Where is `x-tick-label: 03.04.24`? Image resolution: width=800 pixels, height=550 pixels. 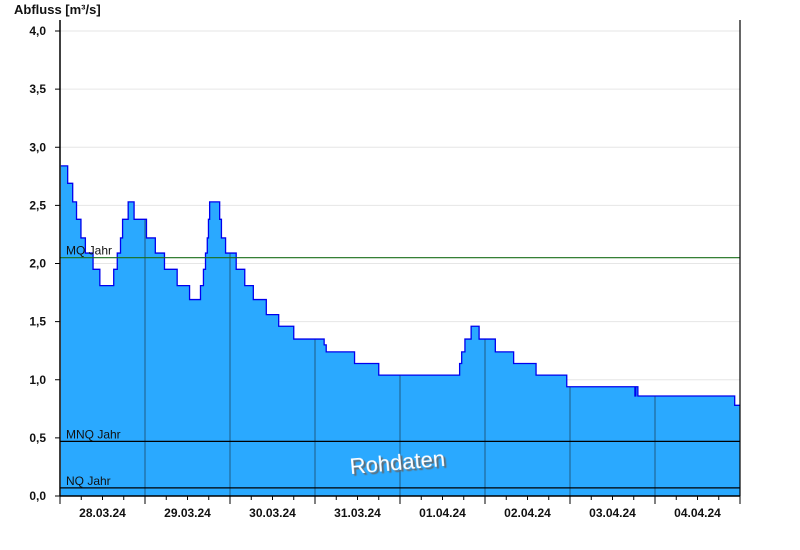 x-tick-label: 03.04.24 is located at coordinates (612, 513).